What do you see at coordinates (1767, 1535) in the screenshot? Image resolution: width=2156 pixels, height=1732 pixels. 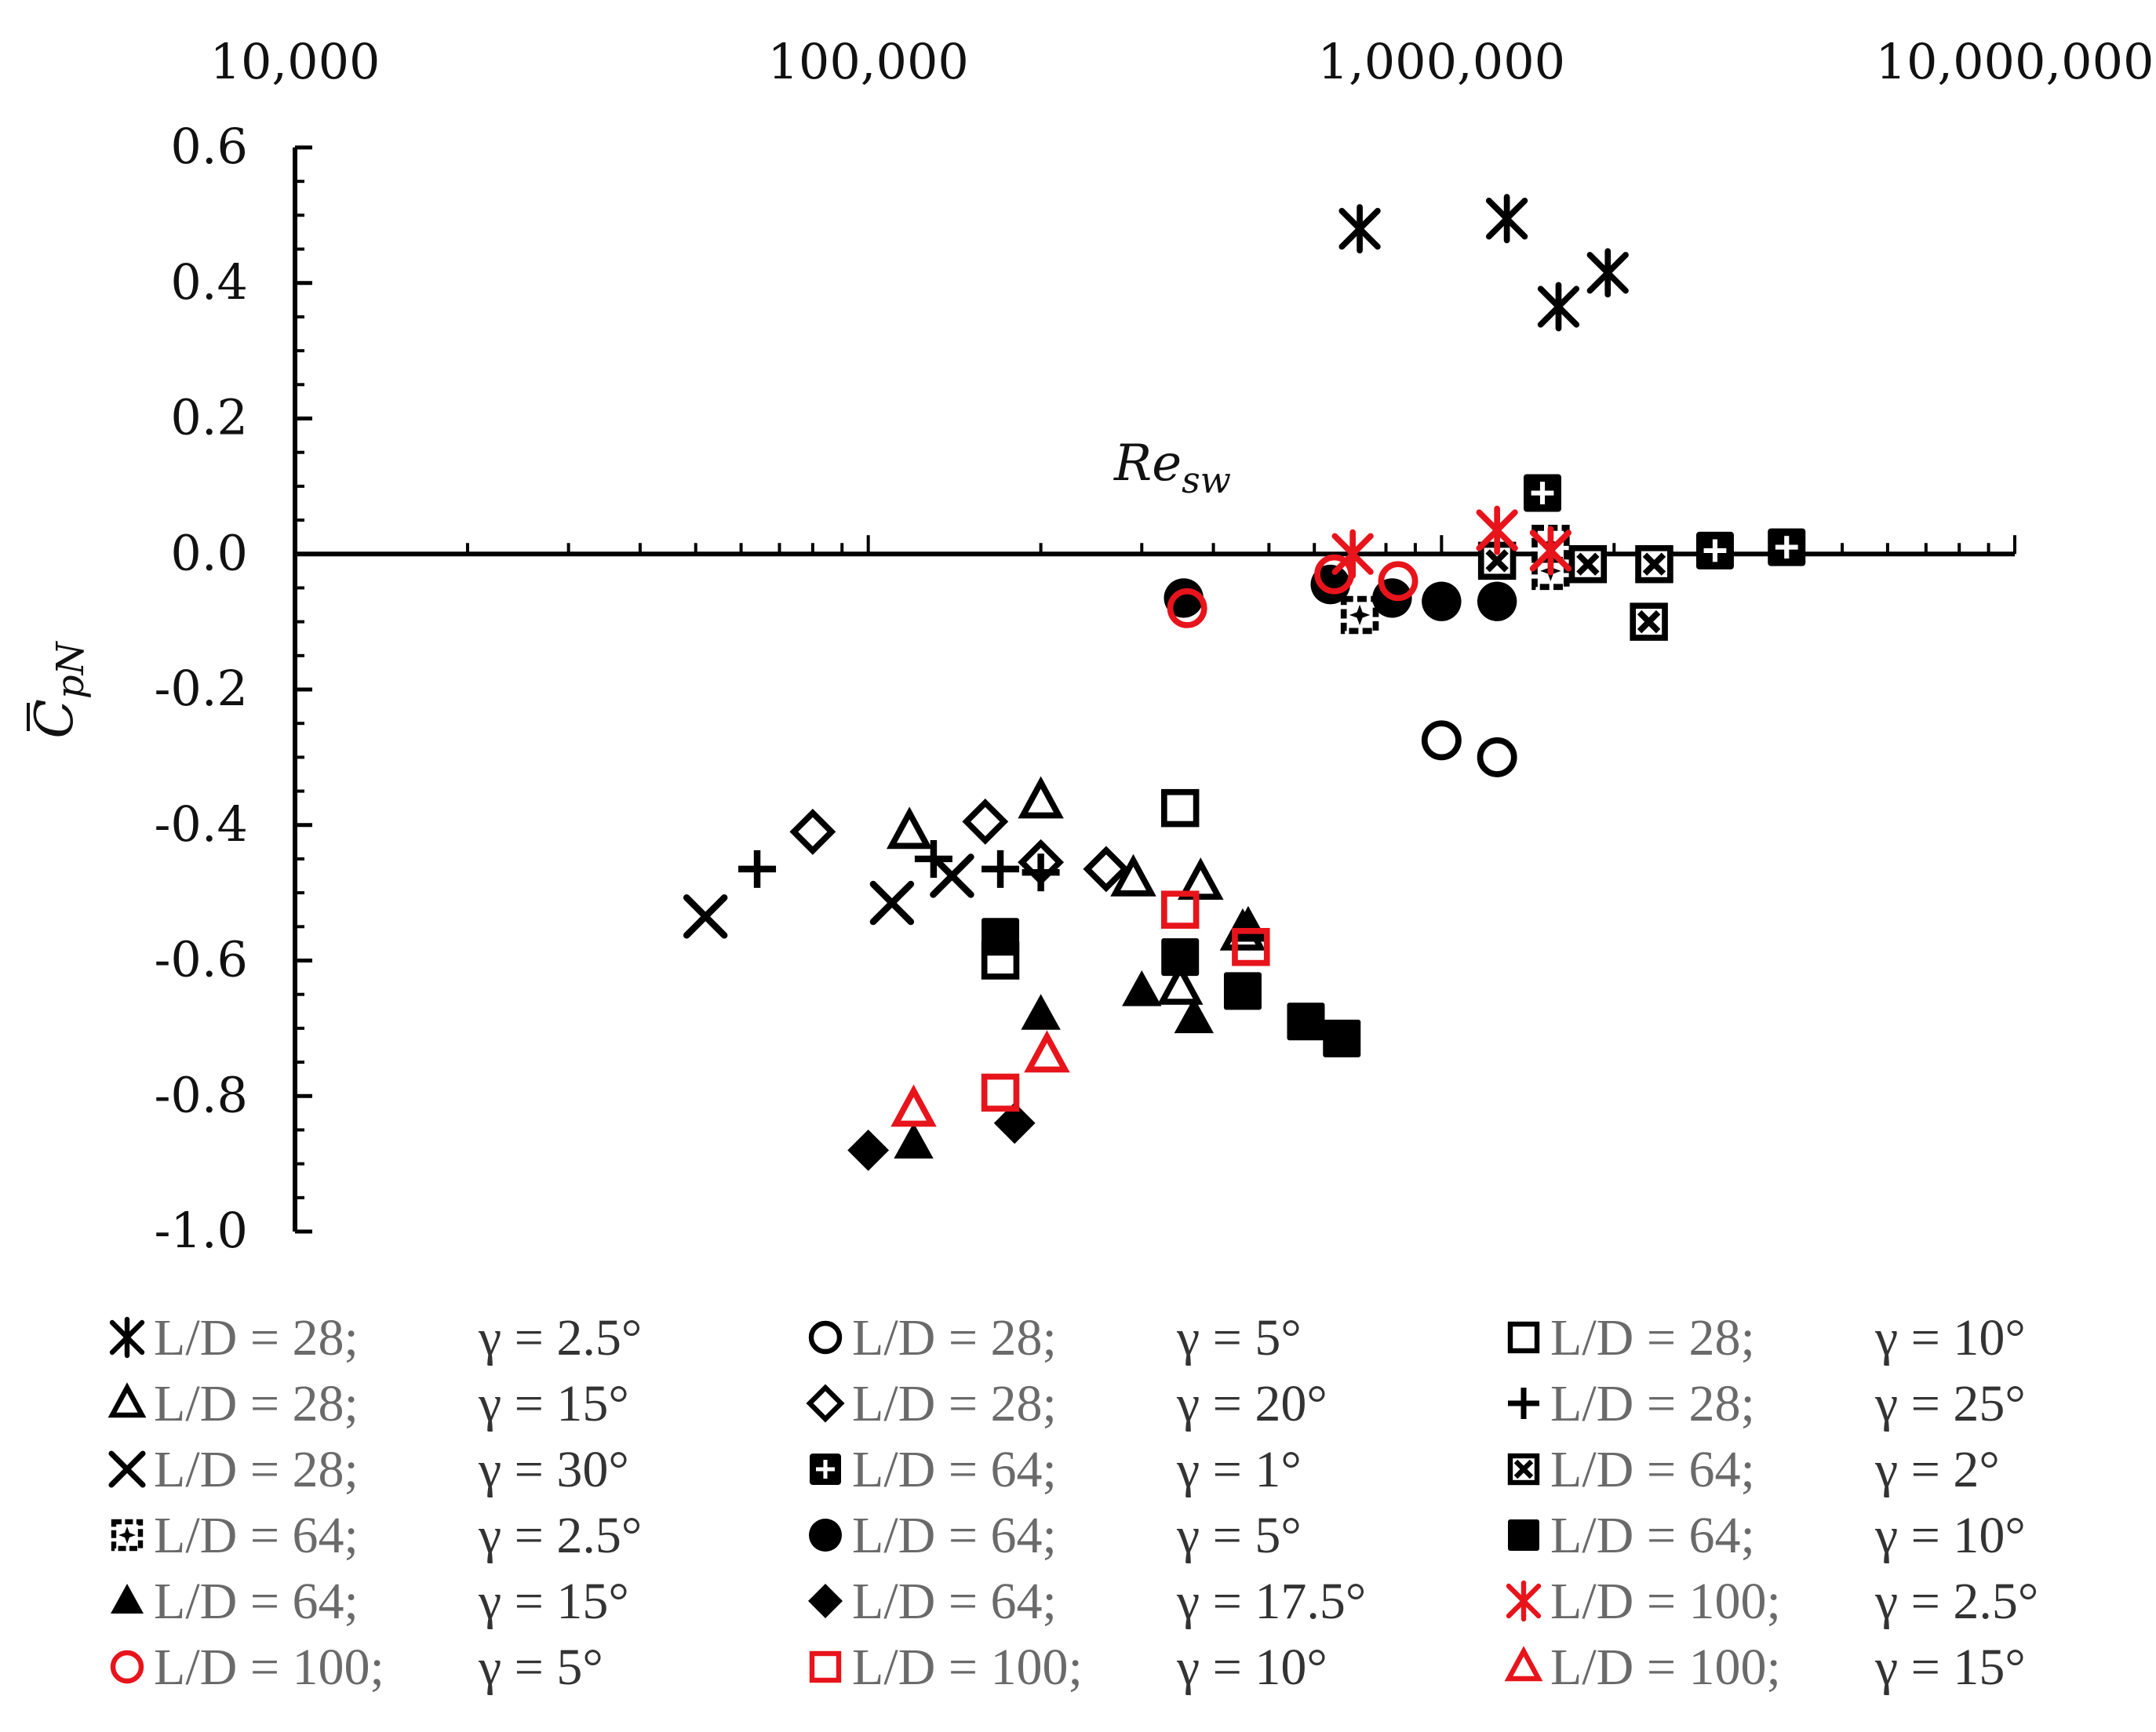 I see `legend-item: L/D = 64; γ = 10°` at bounding box center [1767, 1535].